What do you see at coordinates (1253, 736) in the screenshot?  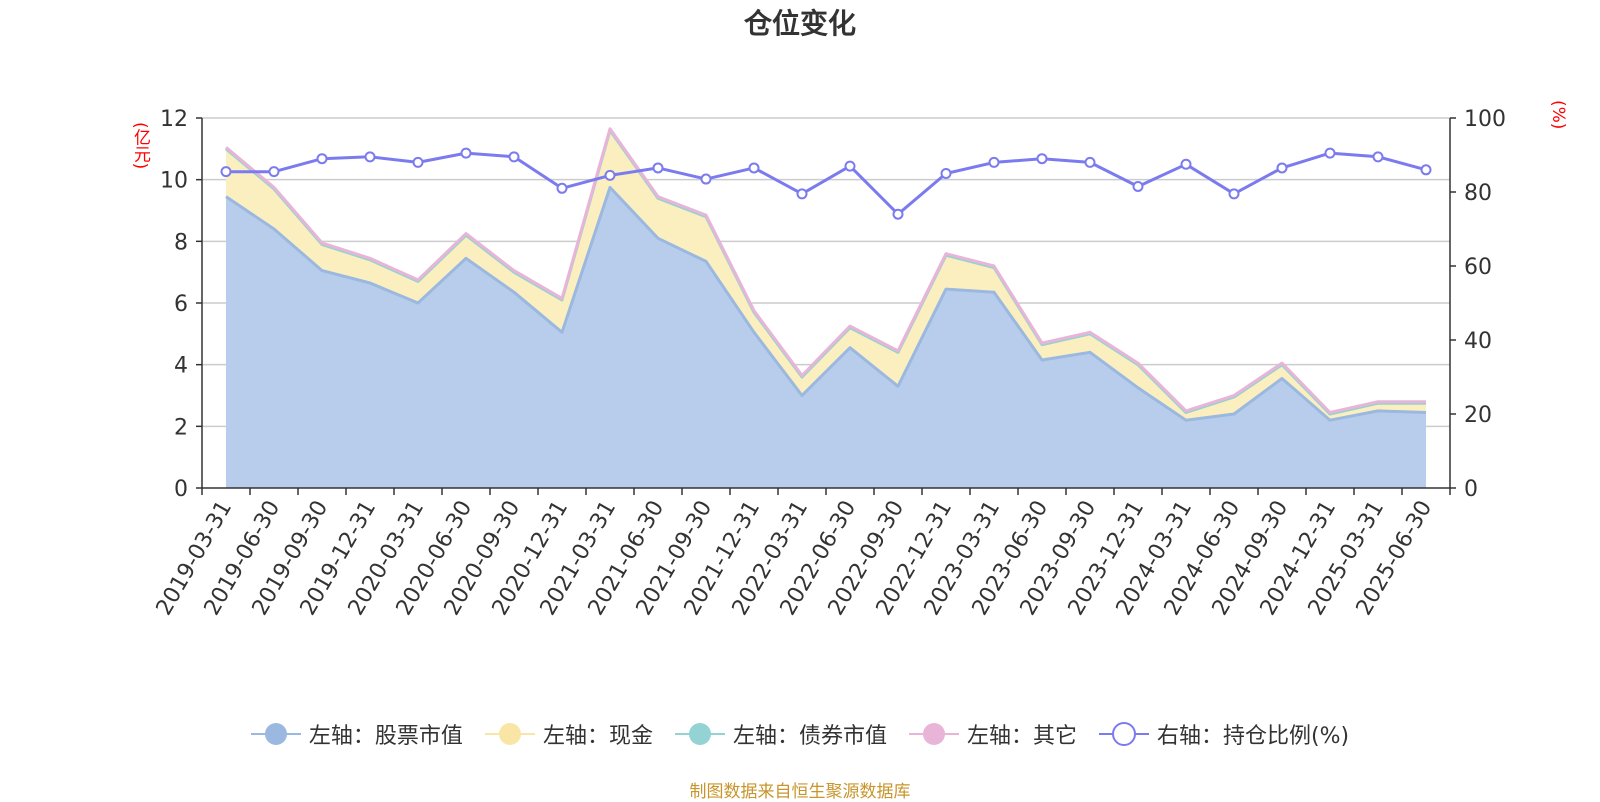 I see `legend-label: 右轴：持仓比例(%)` at bounding box center [1253, 736].